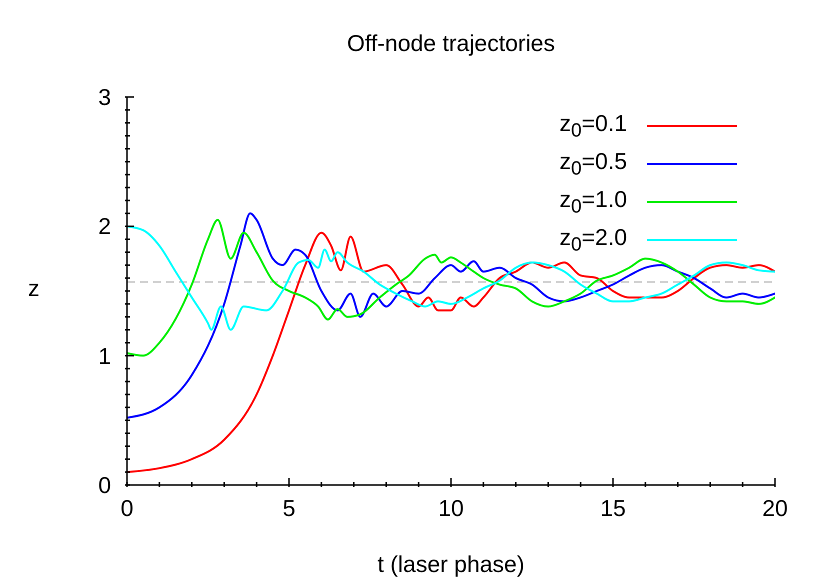 This screenshot has height=581, width=830. Describe the element at coordinates (104, 226) in the screenshot. I see `y-tick-label: 2` at that location.